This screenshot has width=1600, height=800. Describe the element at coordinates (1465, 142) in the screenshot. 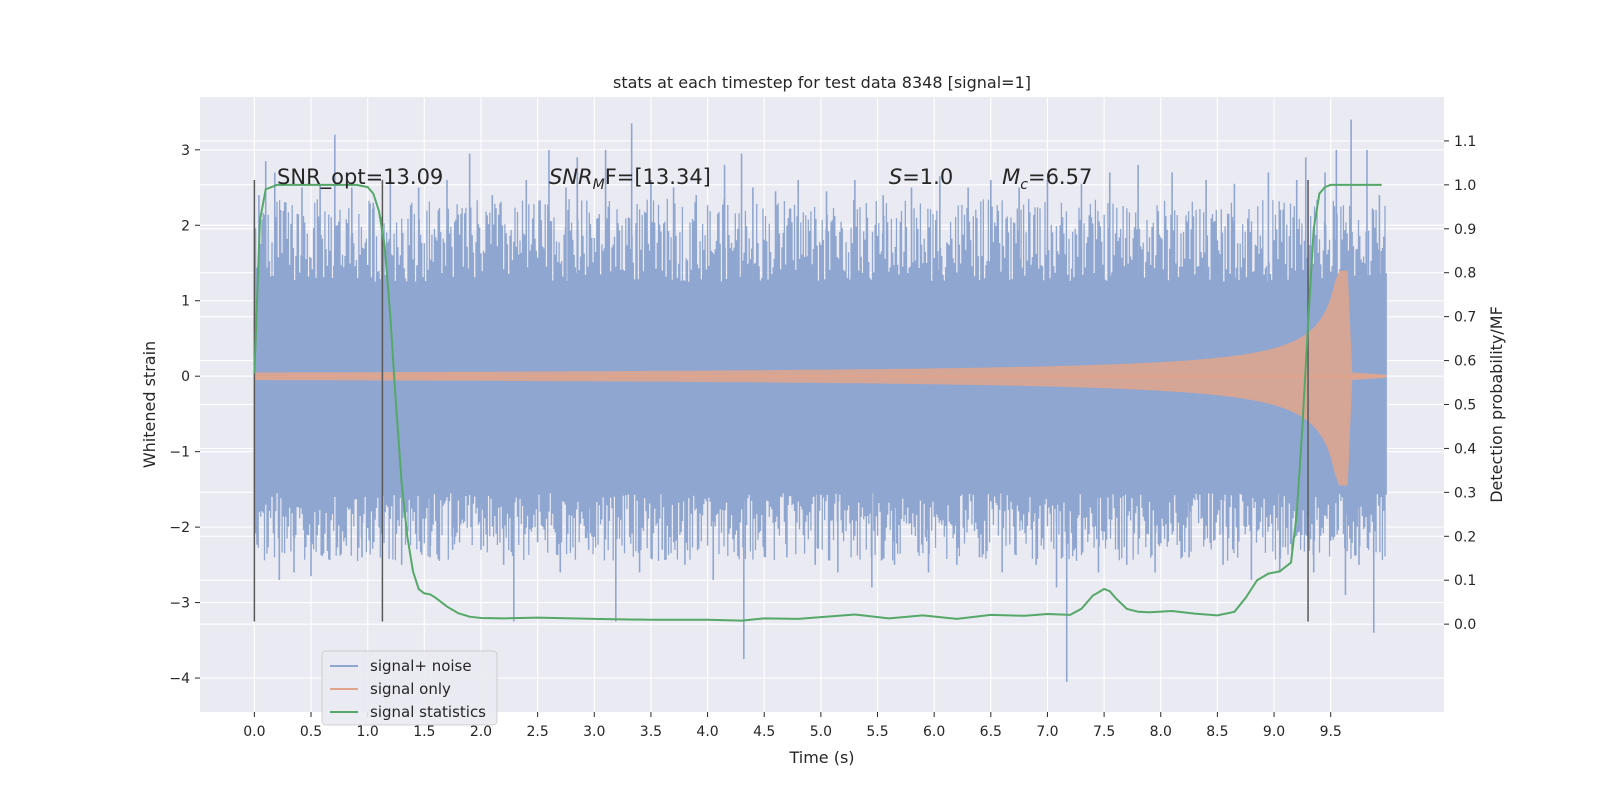

I see `y2-tick-label: 1.1` at that location.